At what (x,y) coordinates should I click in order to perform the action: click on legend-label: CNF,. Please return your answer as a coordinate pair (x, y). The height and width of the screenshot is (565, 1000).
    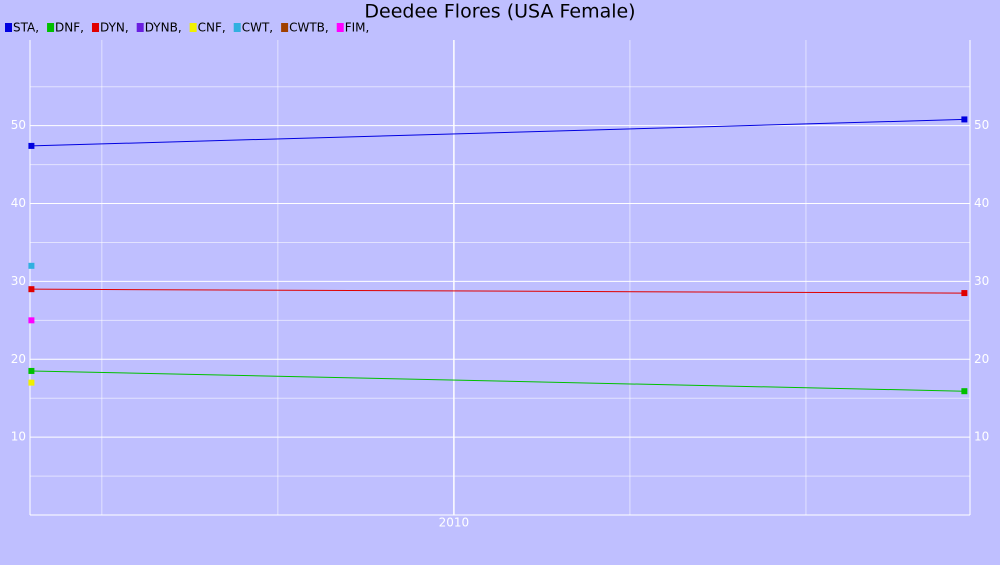
    Looking at the image, I should click on (212, 28).